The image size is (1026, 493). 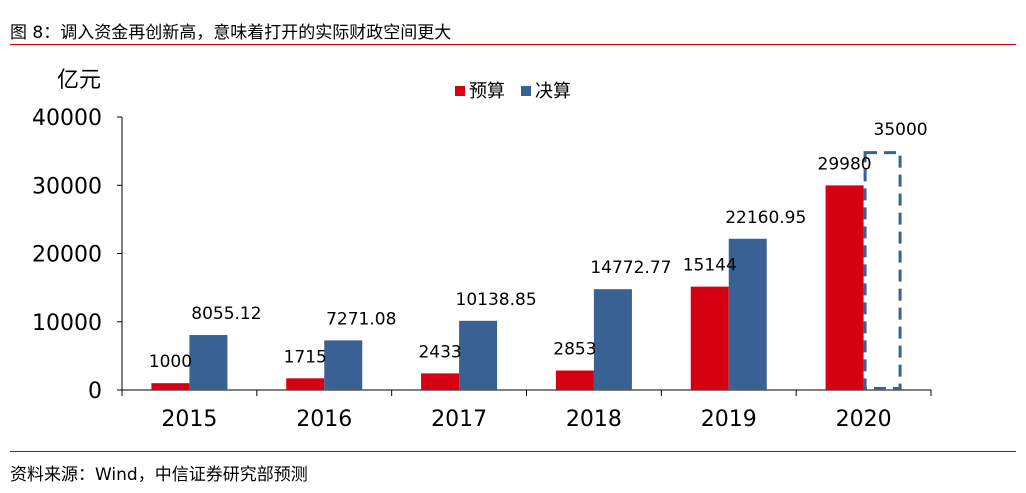 I want to click on x-tick-label: 2019, so click(x=729, y=419).